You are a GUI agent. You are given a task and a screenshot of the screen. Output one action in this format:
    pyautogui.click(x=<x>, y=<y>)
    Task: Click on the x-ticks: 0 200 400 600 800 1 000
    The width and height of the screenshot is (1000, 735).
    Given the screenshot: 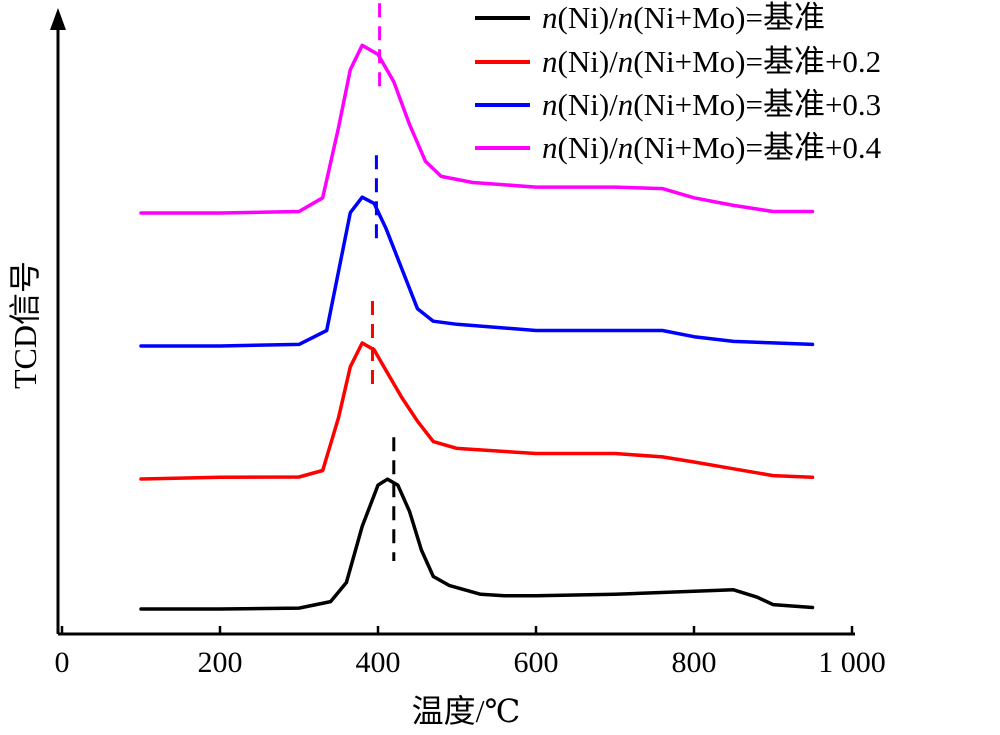 What is the action you would take?
    pyautogui.click(x=470, y=652)
    